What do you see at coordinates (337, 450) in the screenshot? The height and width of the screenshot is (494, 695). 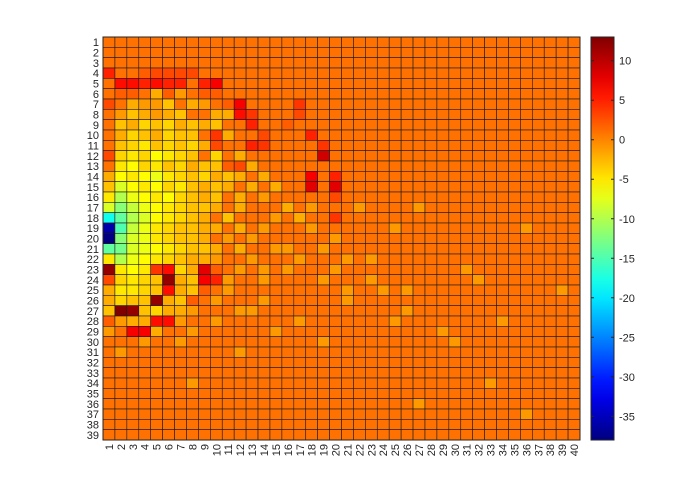 I see `x-tick-label: 20` at bounding box center [337, 450].